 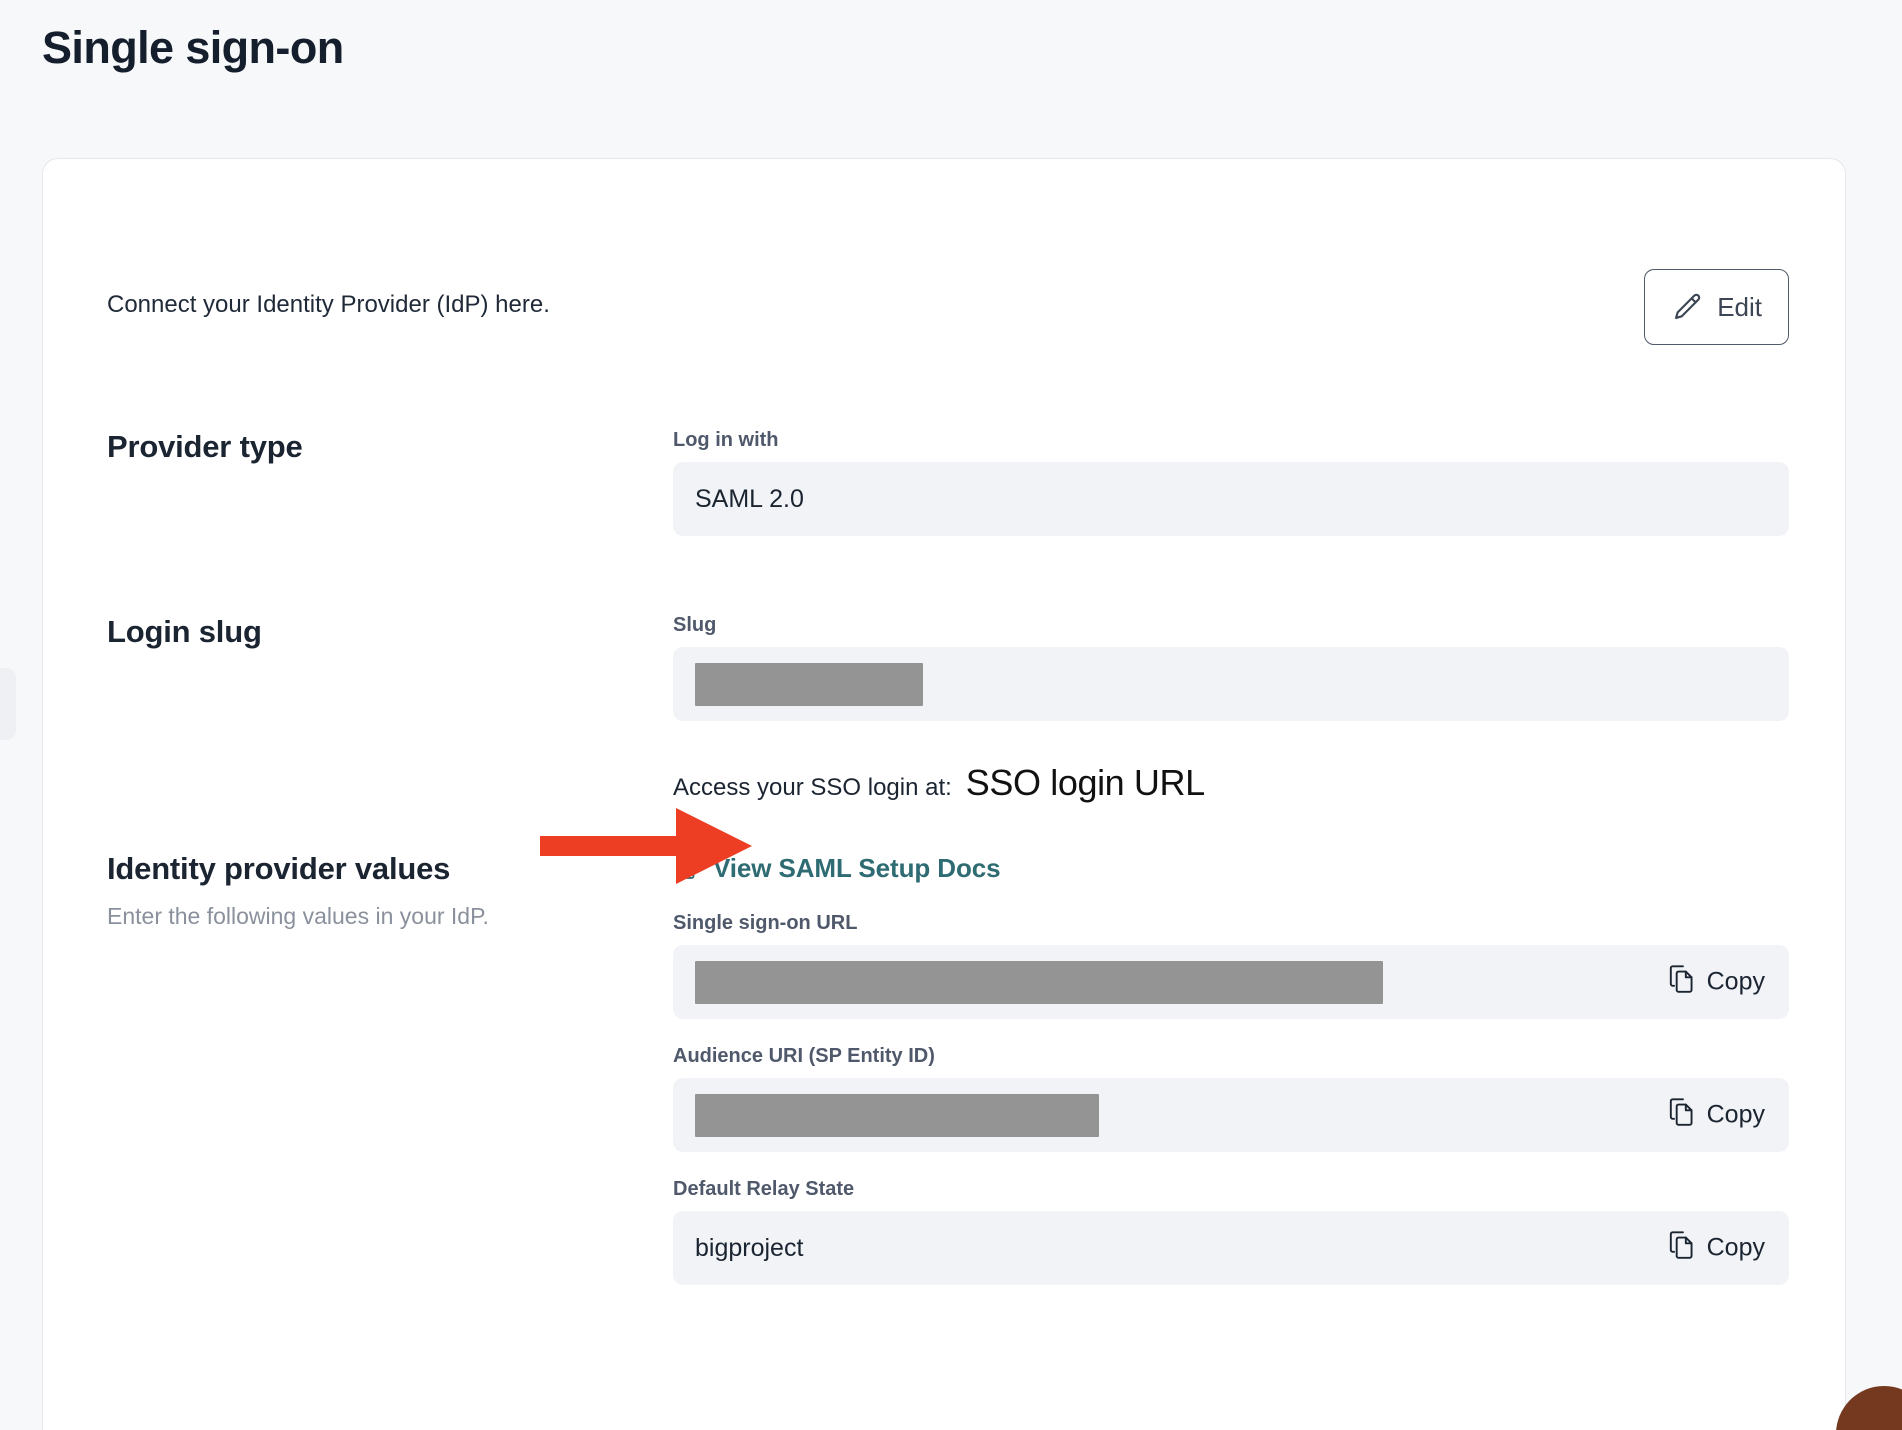 I want to click on slug-field, so click(x=1231, y=684).